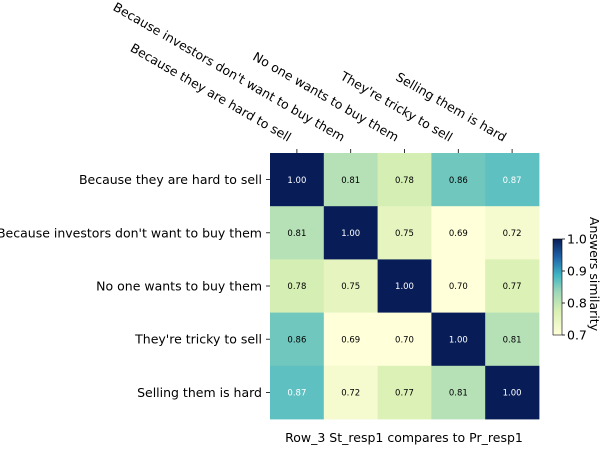 Image resolution: width=609 pixels, height=450 pixels. I want to click on row-label: Selling them is hard, so click(199, 392).